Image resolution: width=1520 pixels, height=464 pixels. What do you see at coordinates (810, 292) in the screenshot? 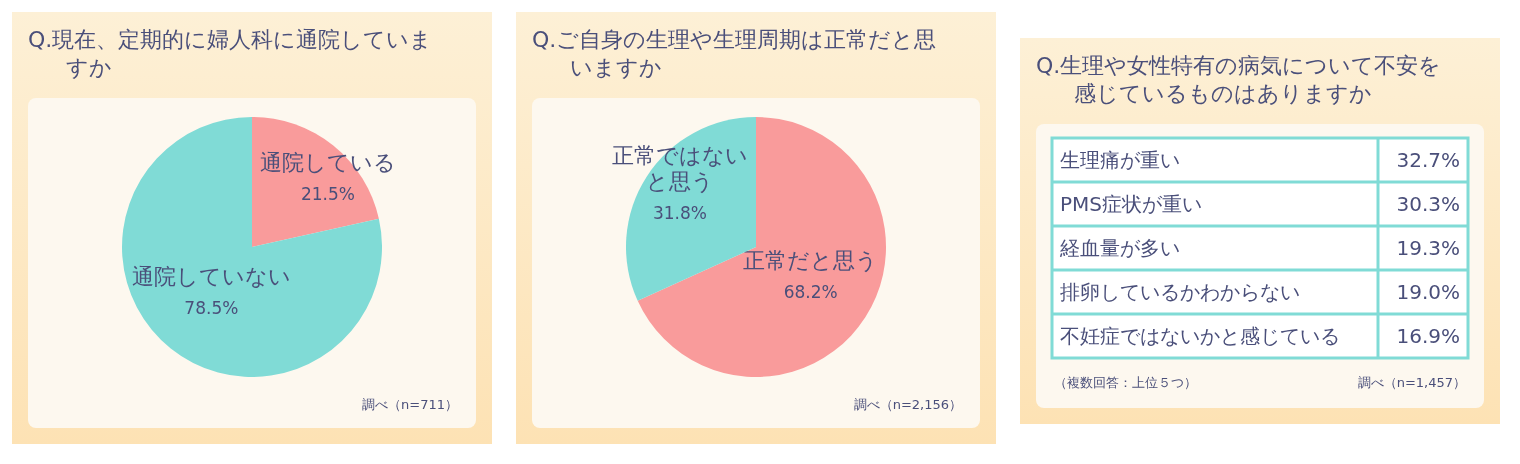
I see `data-label: 68.2%` at bounding box center [810, 292].